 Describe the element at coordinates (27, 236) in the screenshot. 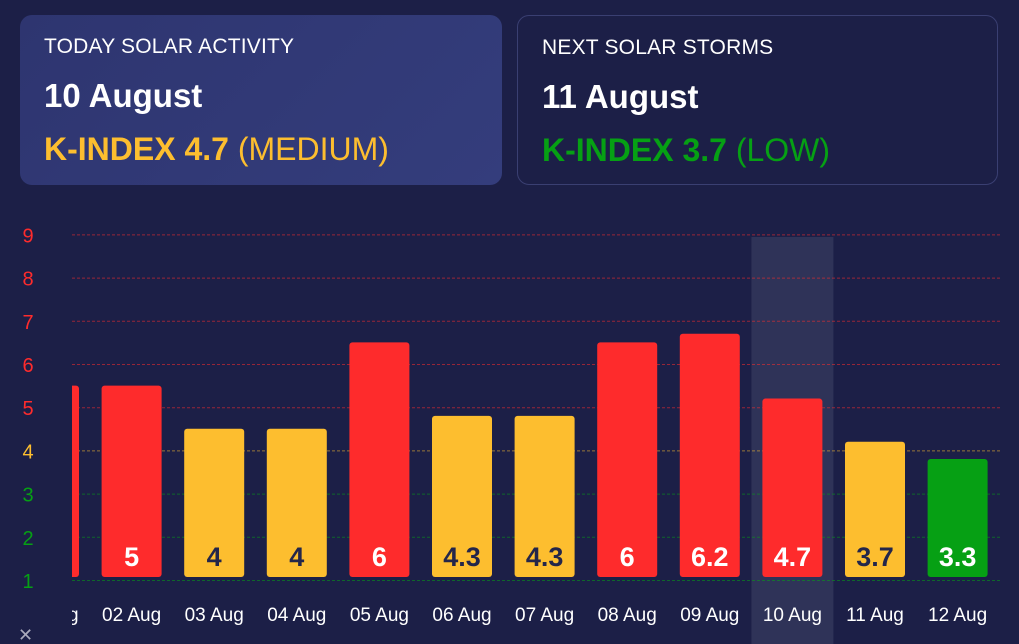

I see `y-tick-label: 9` at that location.